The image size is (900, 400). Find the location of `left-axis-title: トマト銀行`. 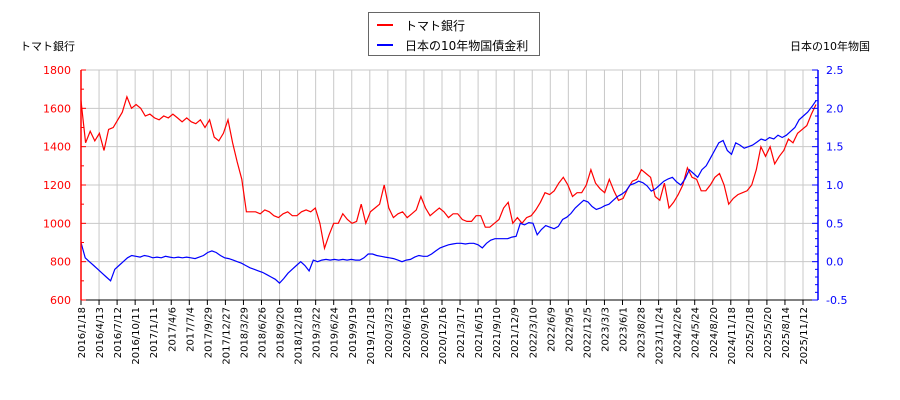

left-axis-title: トマト銀行 is located at coordinates (47, 46).